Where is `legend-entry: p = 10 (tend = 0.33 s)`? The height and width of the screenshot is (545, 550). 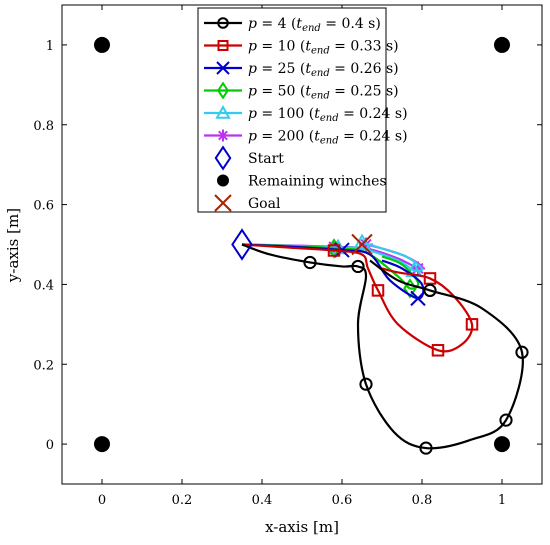 legend-entry: p = 10 (tend = 0.33 s) is located at coordinates (301, 48).